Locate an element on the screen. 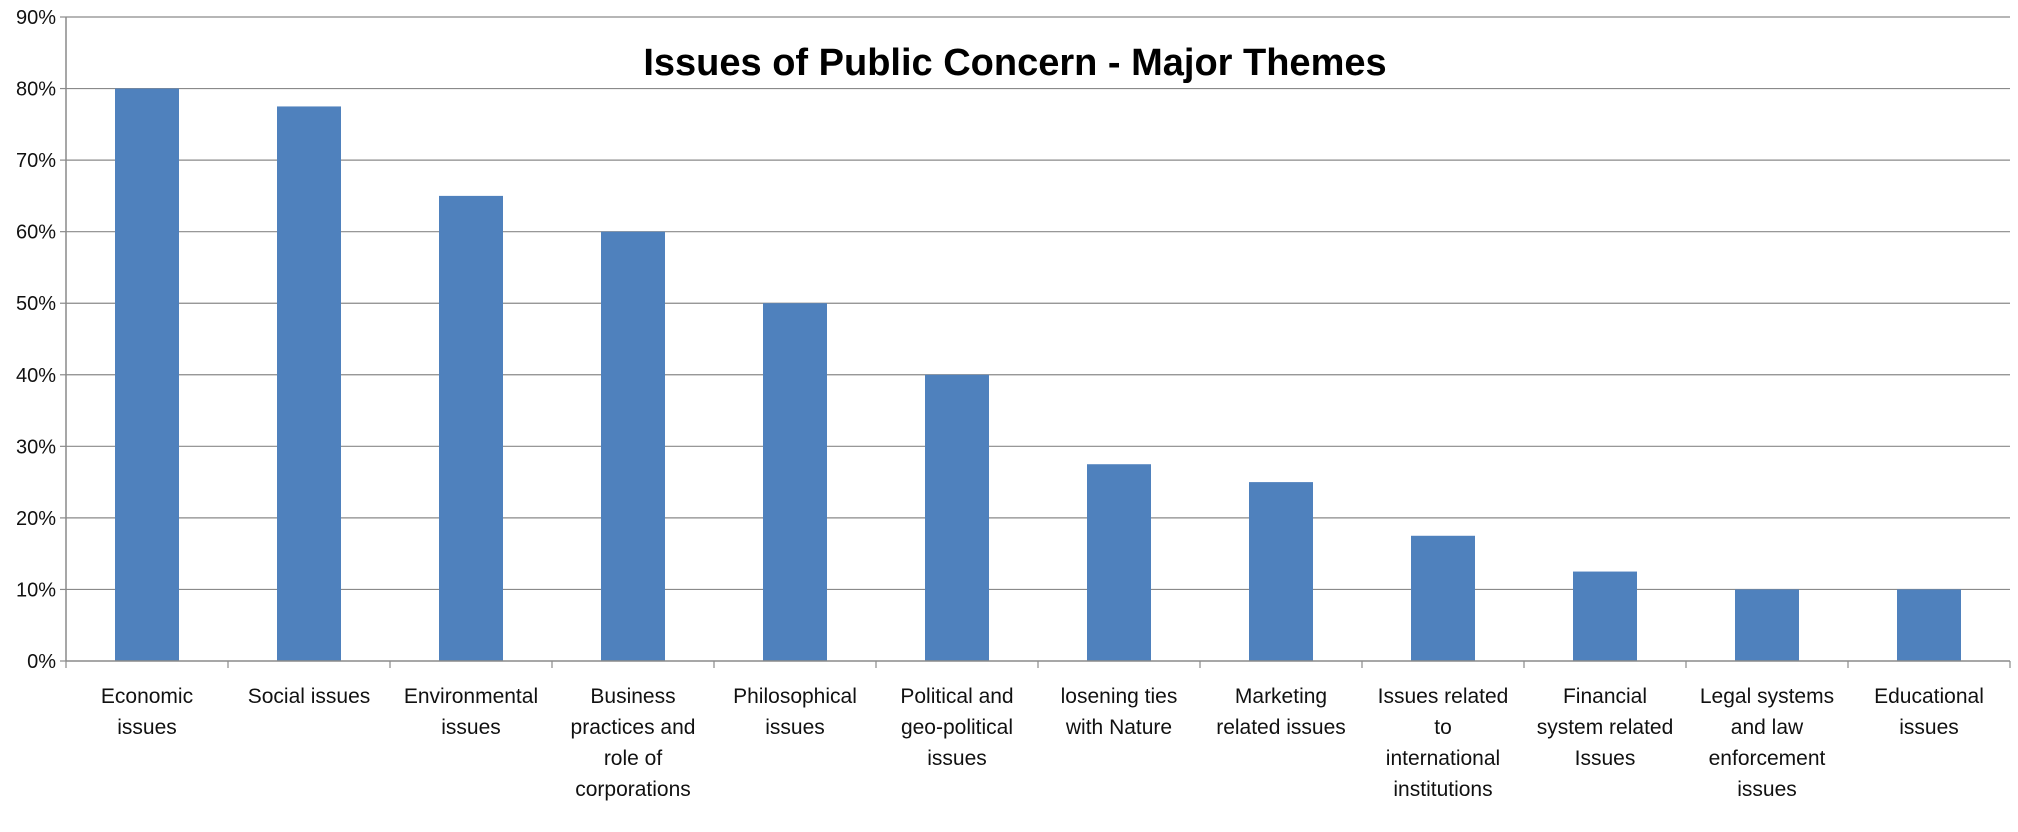 The width and height of the screenshot is (2018, 832). x-category-label-line: geo-political is located at coordinates (957, 727).